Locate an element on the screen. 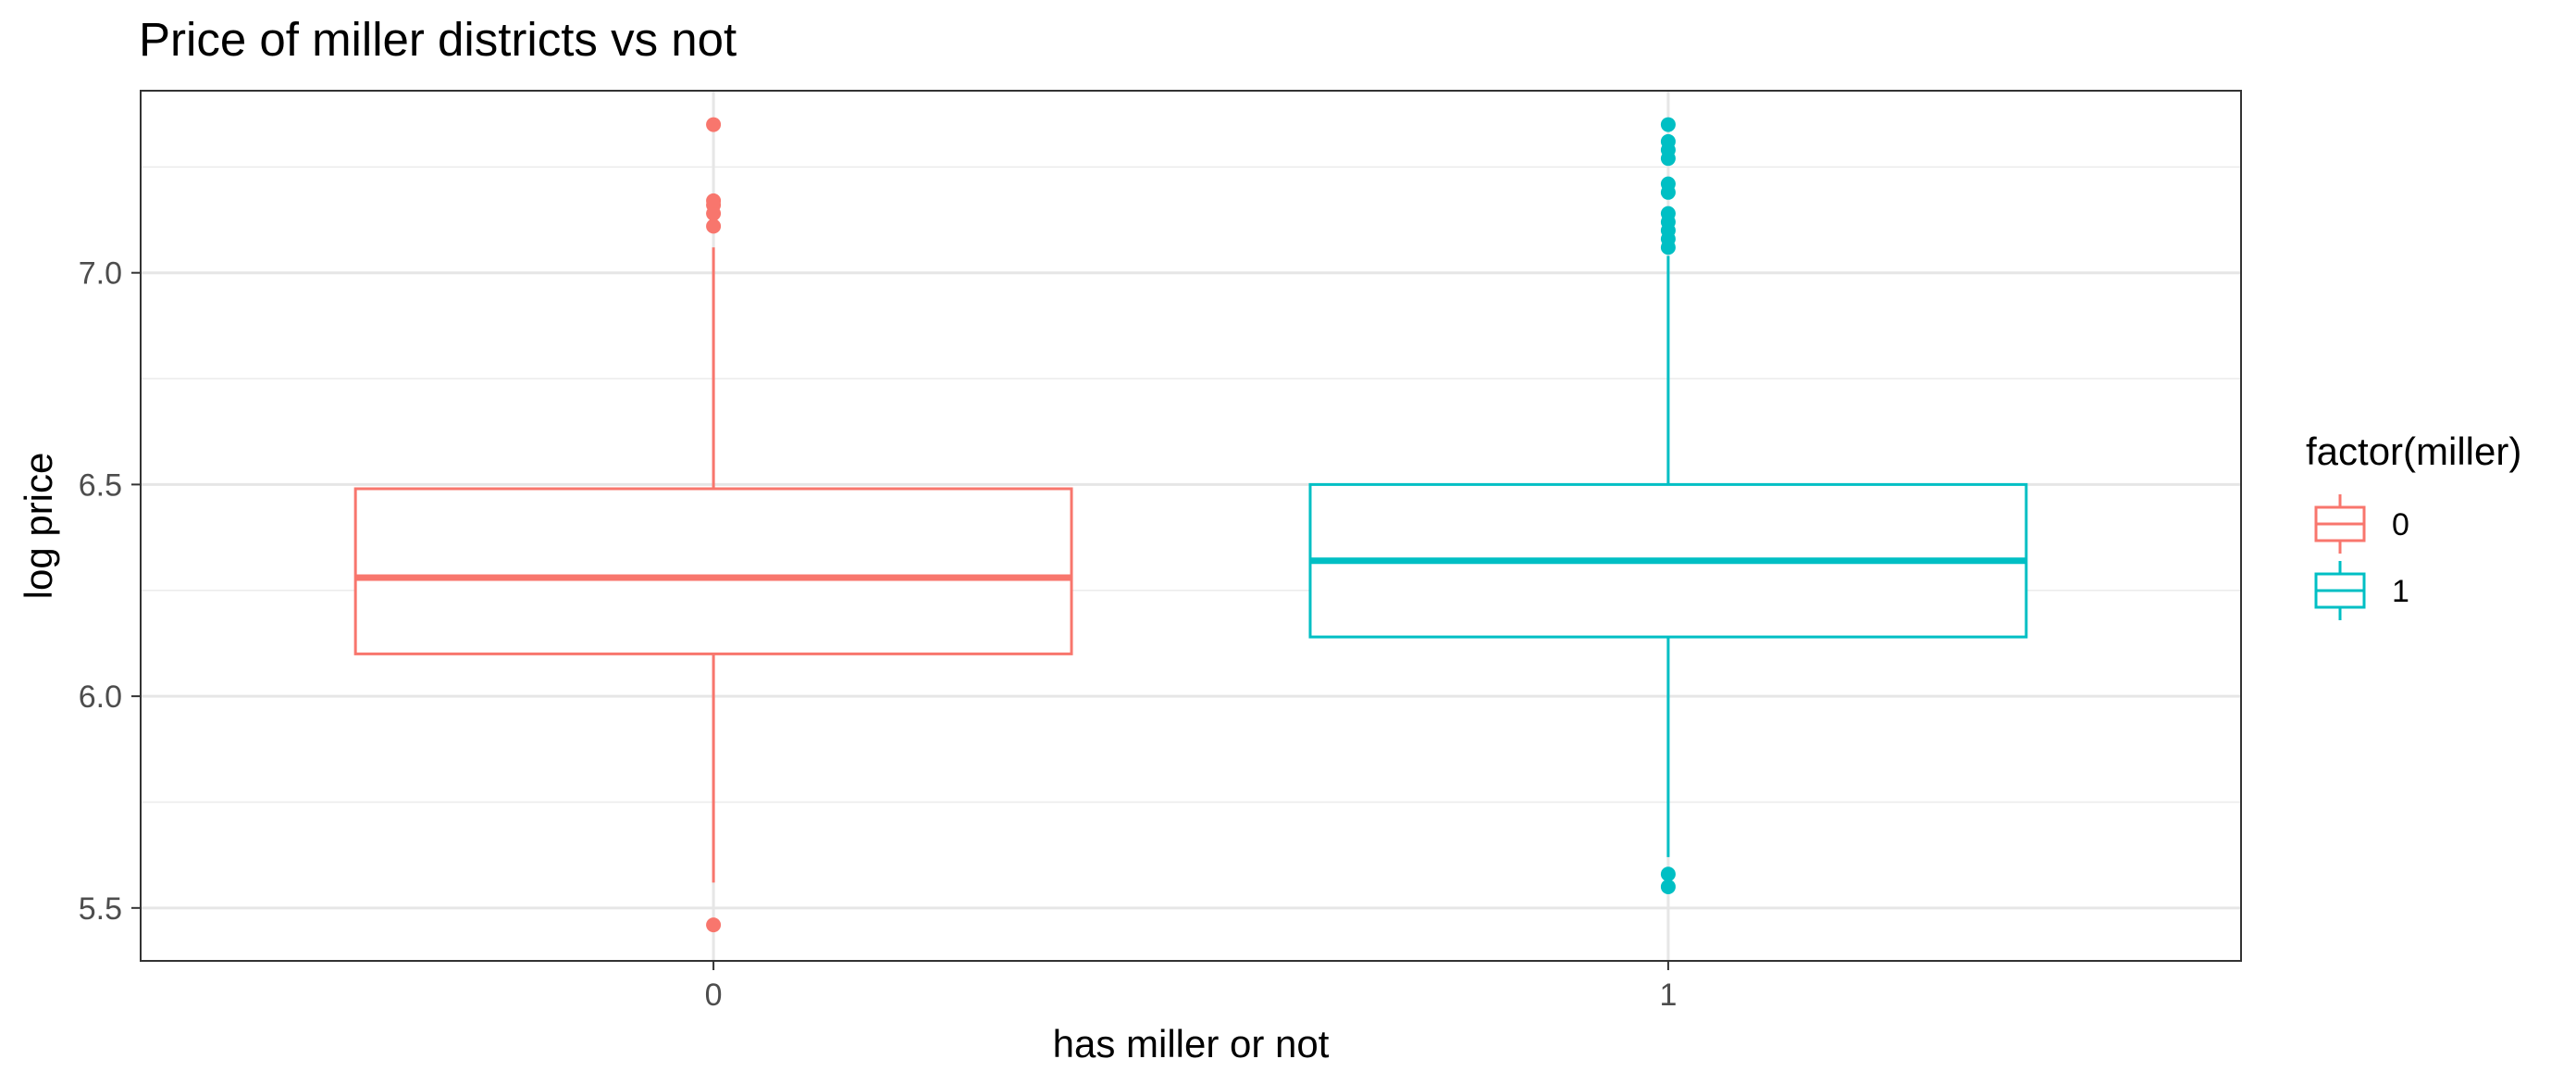 This screenshot has width=2576, height=1084. y-axis-title: log price is located at coordinates (38, 526).